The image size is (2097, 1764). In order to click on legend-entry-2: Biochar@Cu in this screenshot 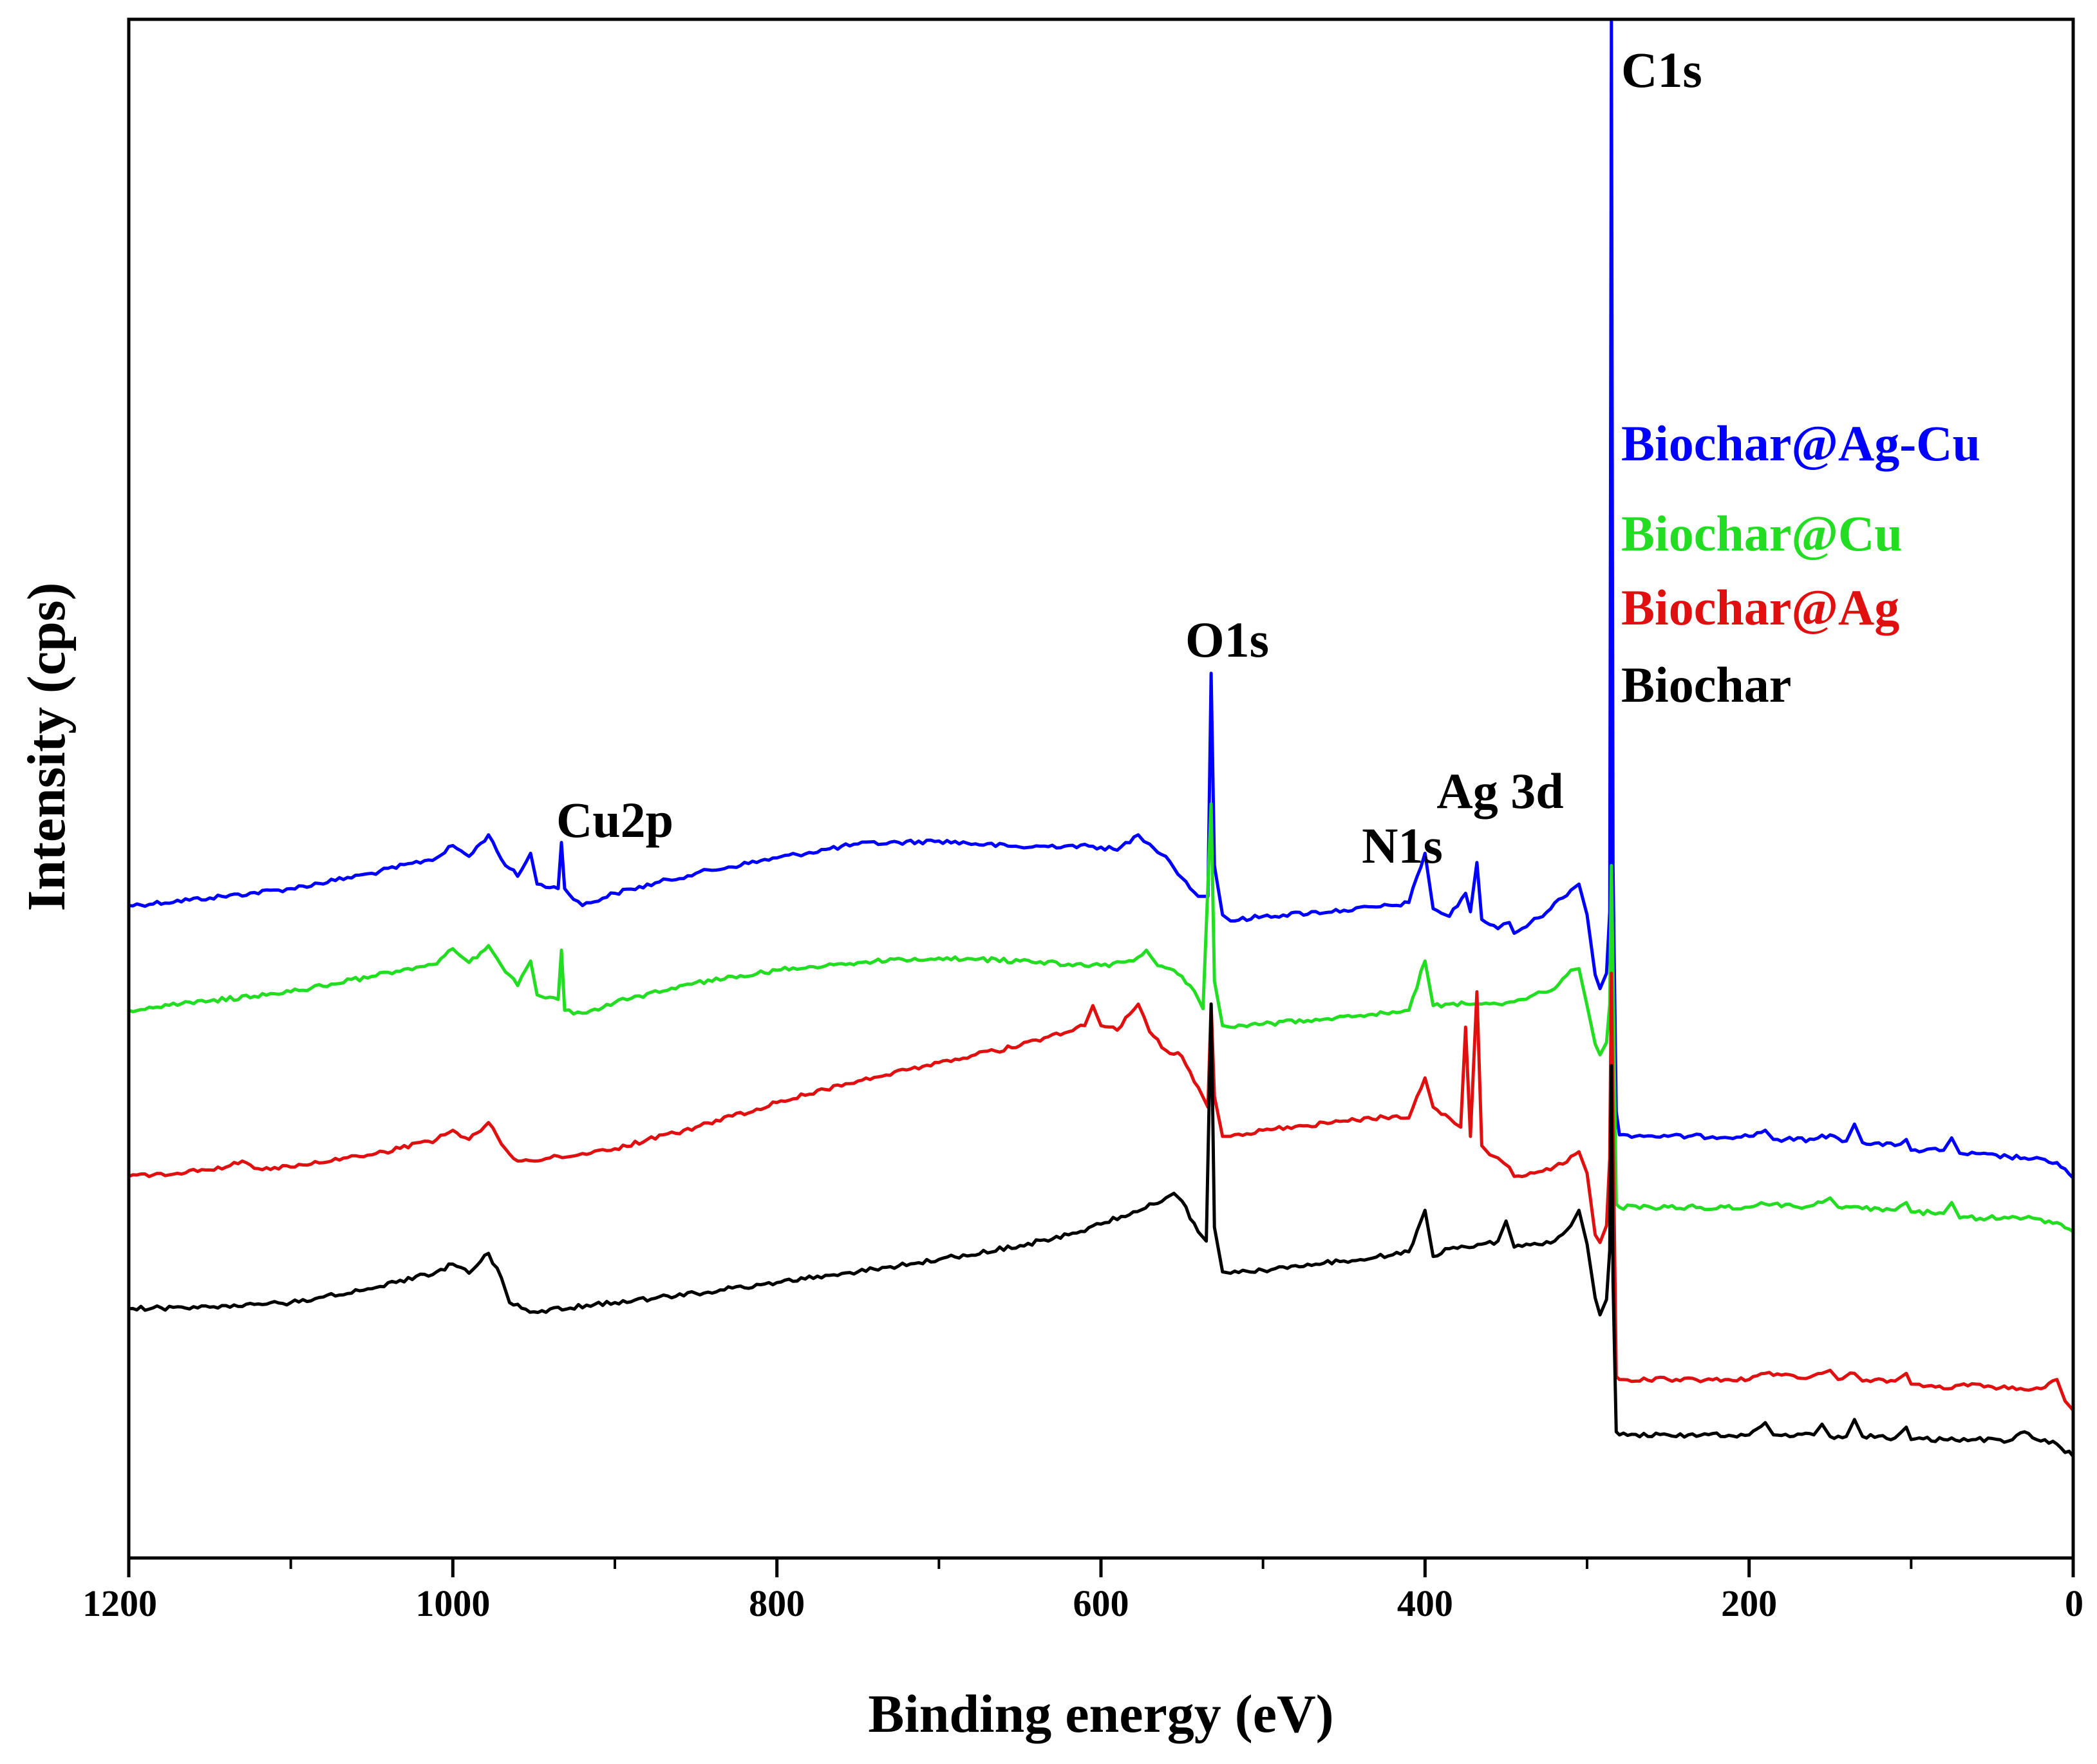, I will do `click(1762, 533)`.